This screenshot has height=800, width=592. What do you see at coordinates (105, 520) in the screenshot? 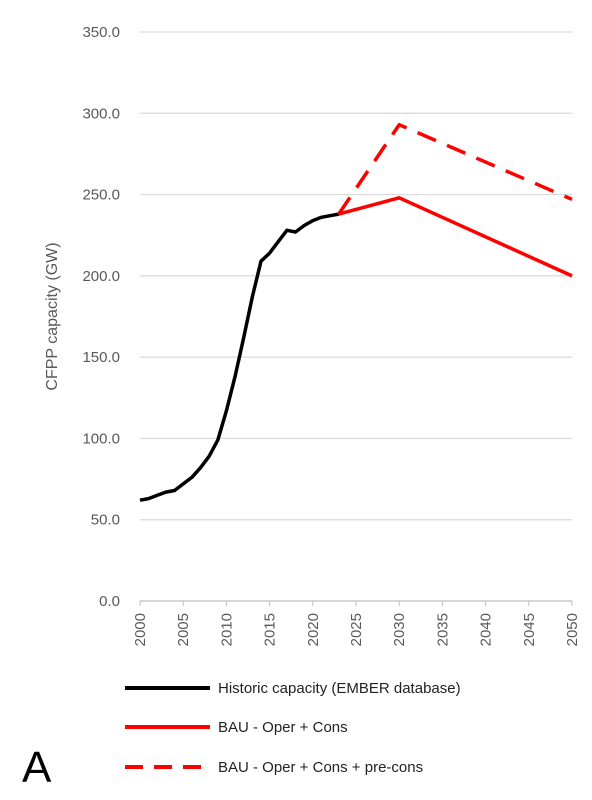
I see `y-tick-label: 50.0` at bounding box center [105, 520].